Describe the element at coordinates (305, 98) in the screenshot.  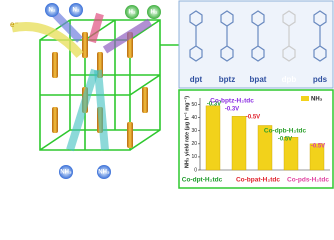
I see `legend-swatch` at that location.